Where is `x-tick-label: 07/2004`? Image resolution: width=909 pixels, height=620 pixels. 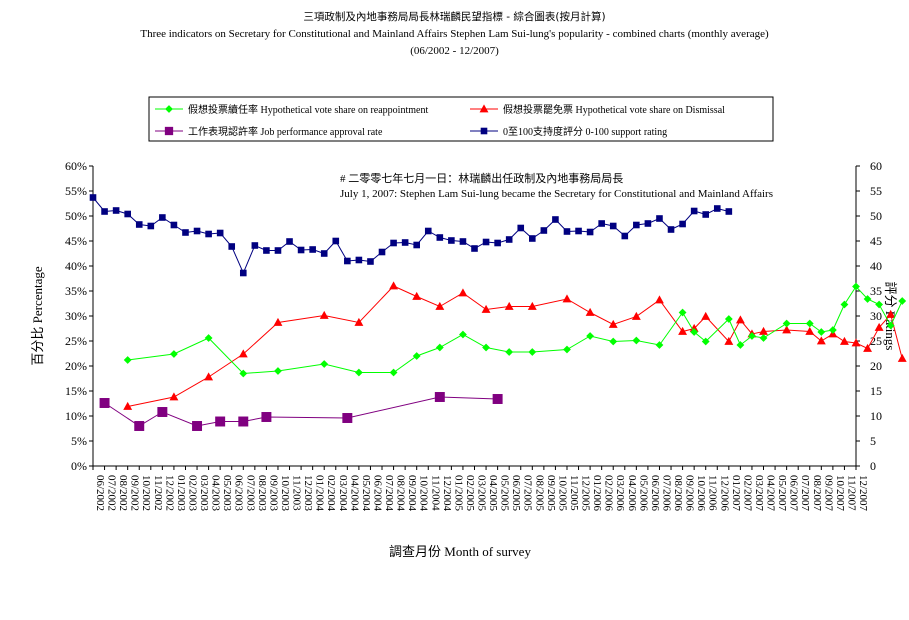
x-tick-label: 07/2004 is located at coordinates (389, 493).